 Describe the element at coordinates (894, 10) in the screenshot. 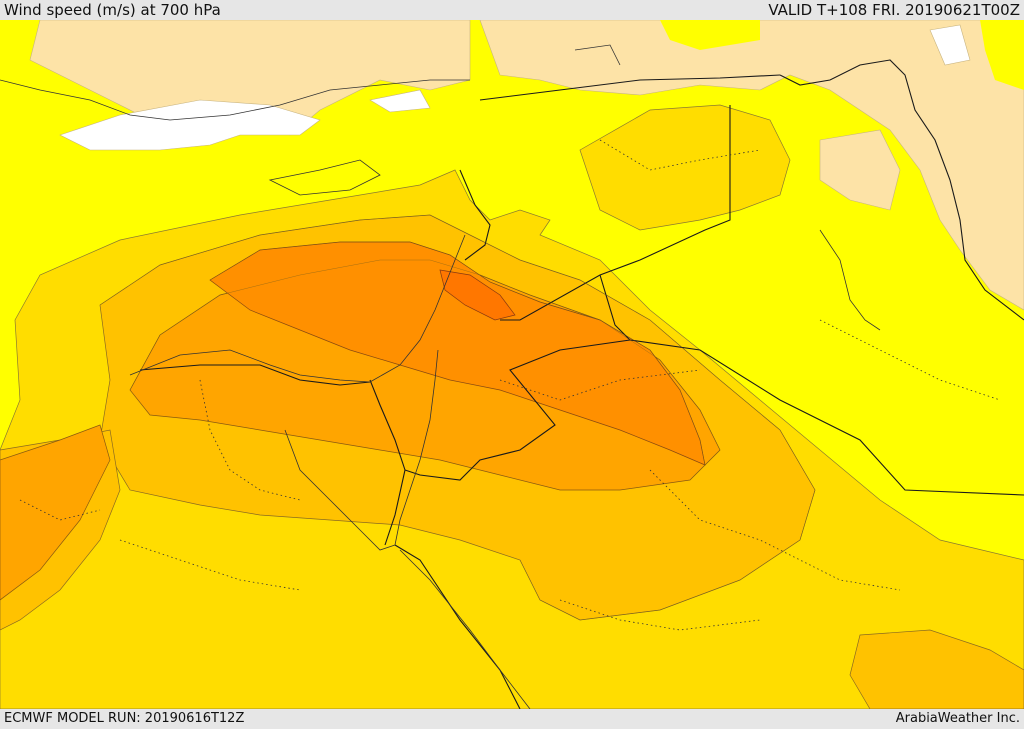

I see `valid-time: VALID T+108 FRI. 20190621T00Z` at that location.